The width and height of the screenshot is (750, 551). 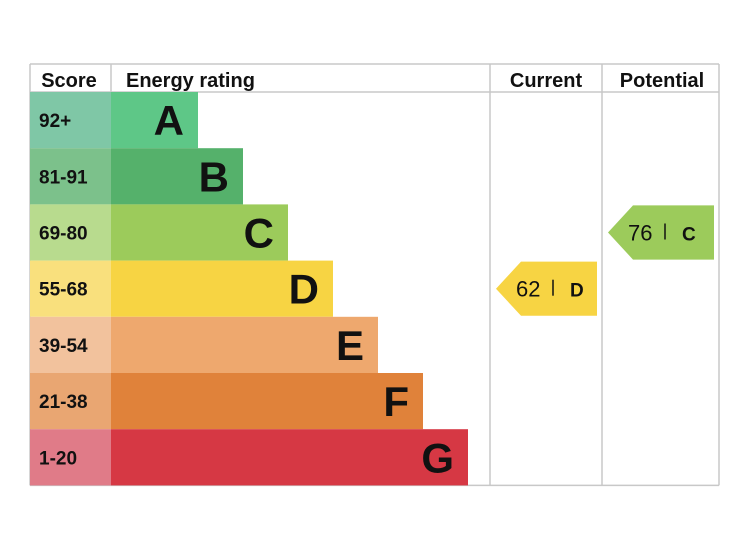 I want to click on score-cell-f, so click(x=70, y=401).